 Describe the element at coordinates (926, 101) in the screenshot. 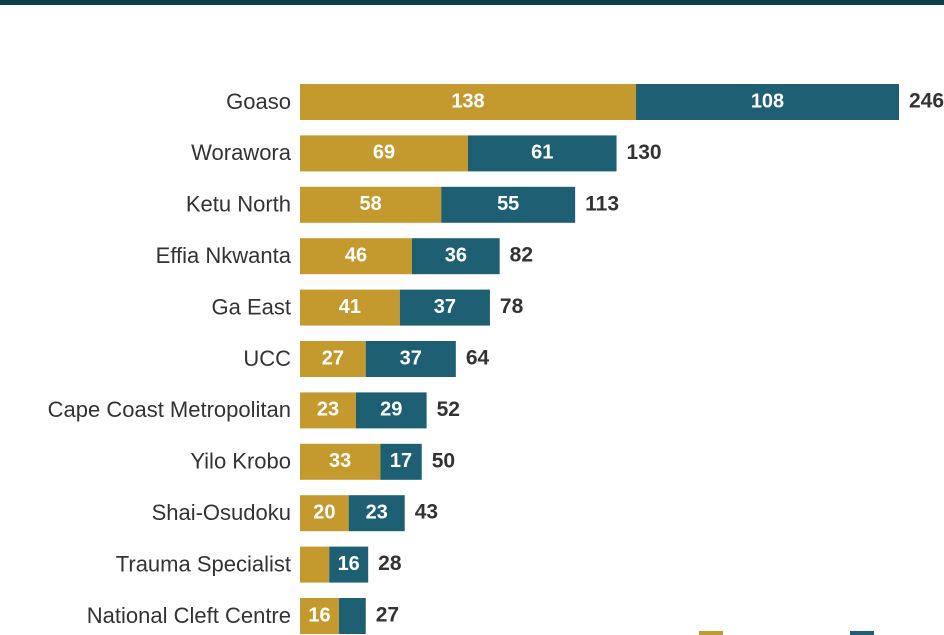

I see `total-label: 246` at that location.